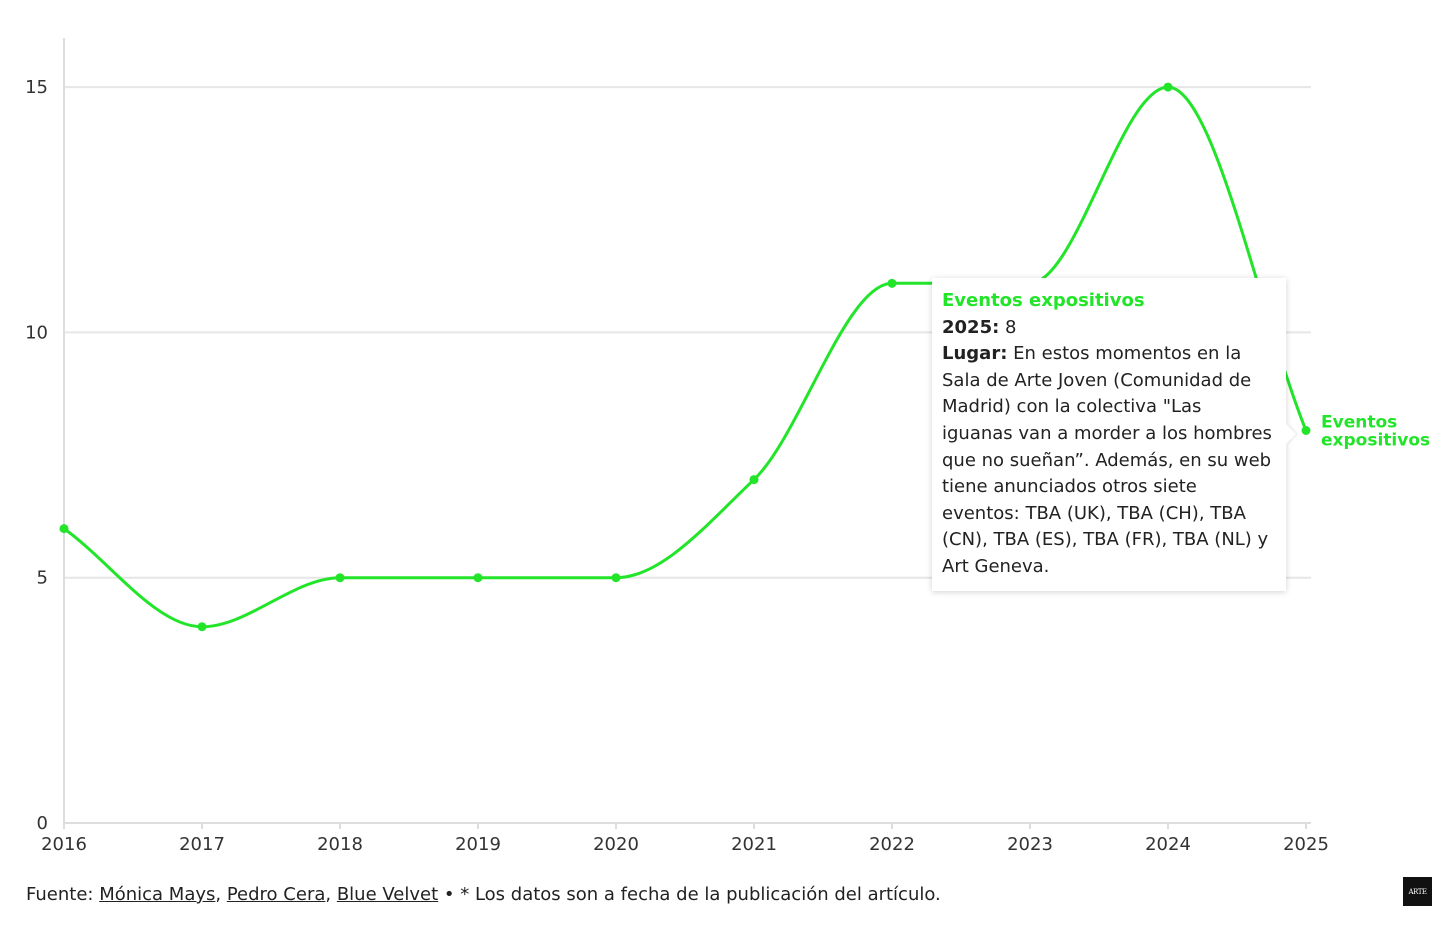 The height and width of the screenshot is (934, 1456). Describe the element at coordinates (1375, 441) in the screenshot. I see `series-end-label-line2: expositivos` at that location.